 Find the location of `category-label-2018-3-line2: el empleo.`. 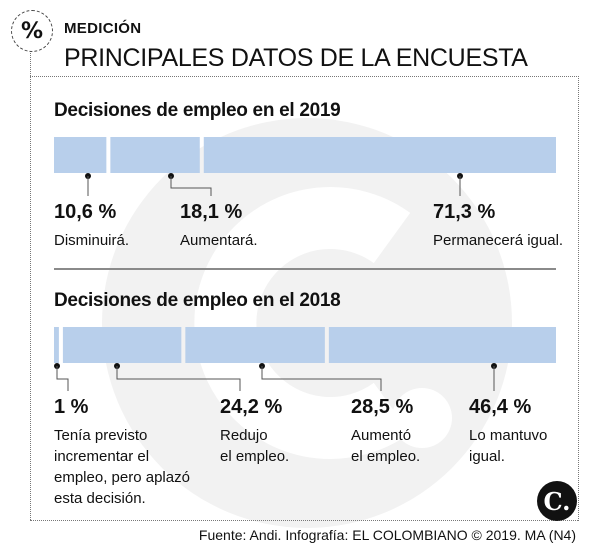

category-label-2018-3-line2: el empleo. is located at coordinates (385, 456).